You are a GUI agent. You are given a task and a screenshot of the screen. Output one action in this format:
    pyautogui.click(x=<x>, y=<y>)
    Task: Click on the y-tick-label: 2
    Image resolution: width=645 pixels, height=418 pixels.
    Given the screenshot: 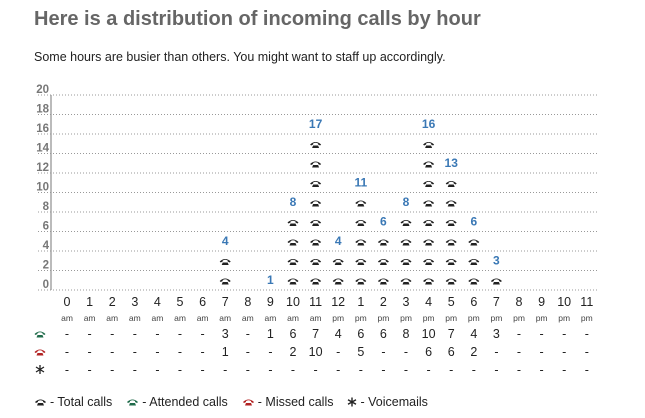 What is the action you would take?
    pyautogui.click(x=46, y=266)
    